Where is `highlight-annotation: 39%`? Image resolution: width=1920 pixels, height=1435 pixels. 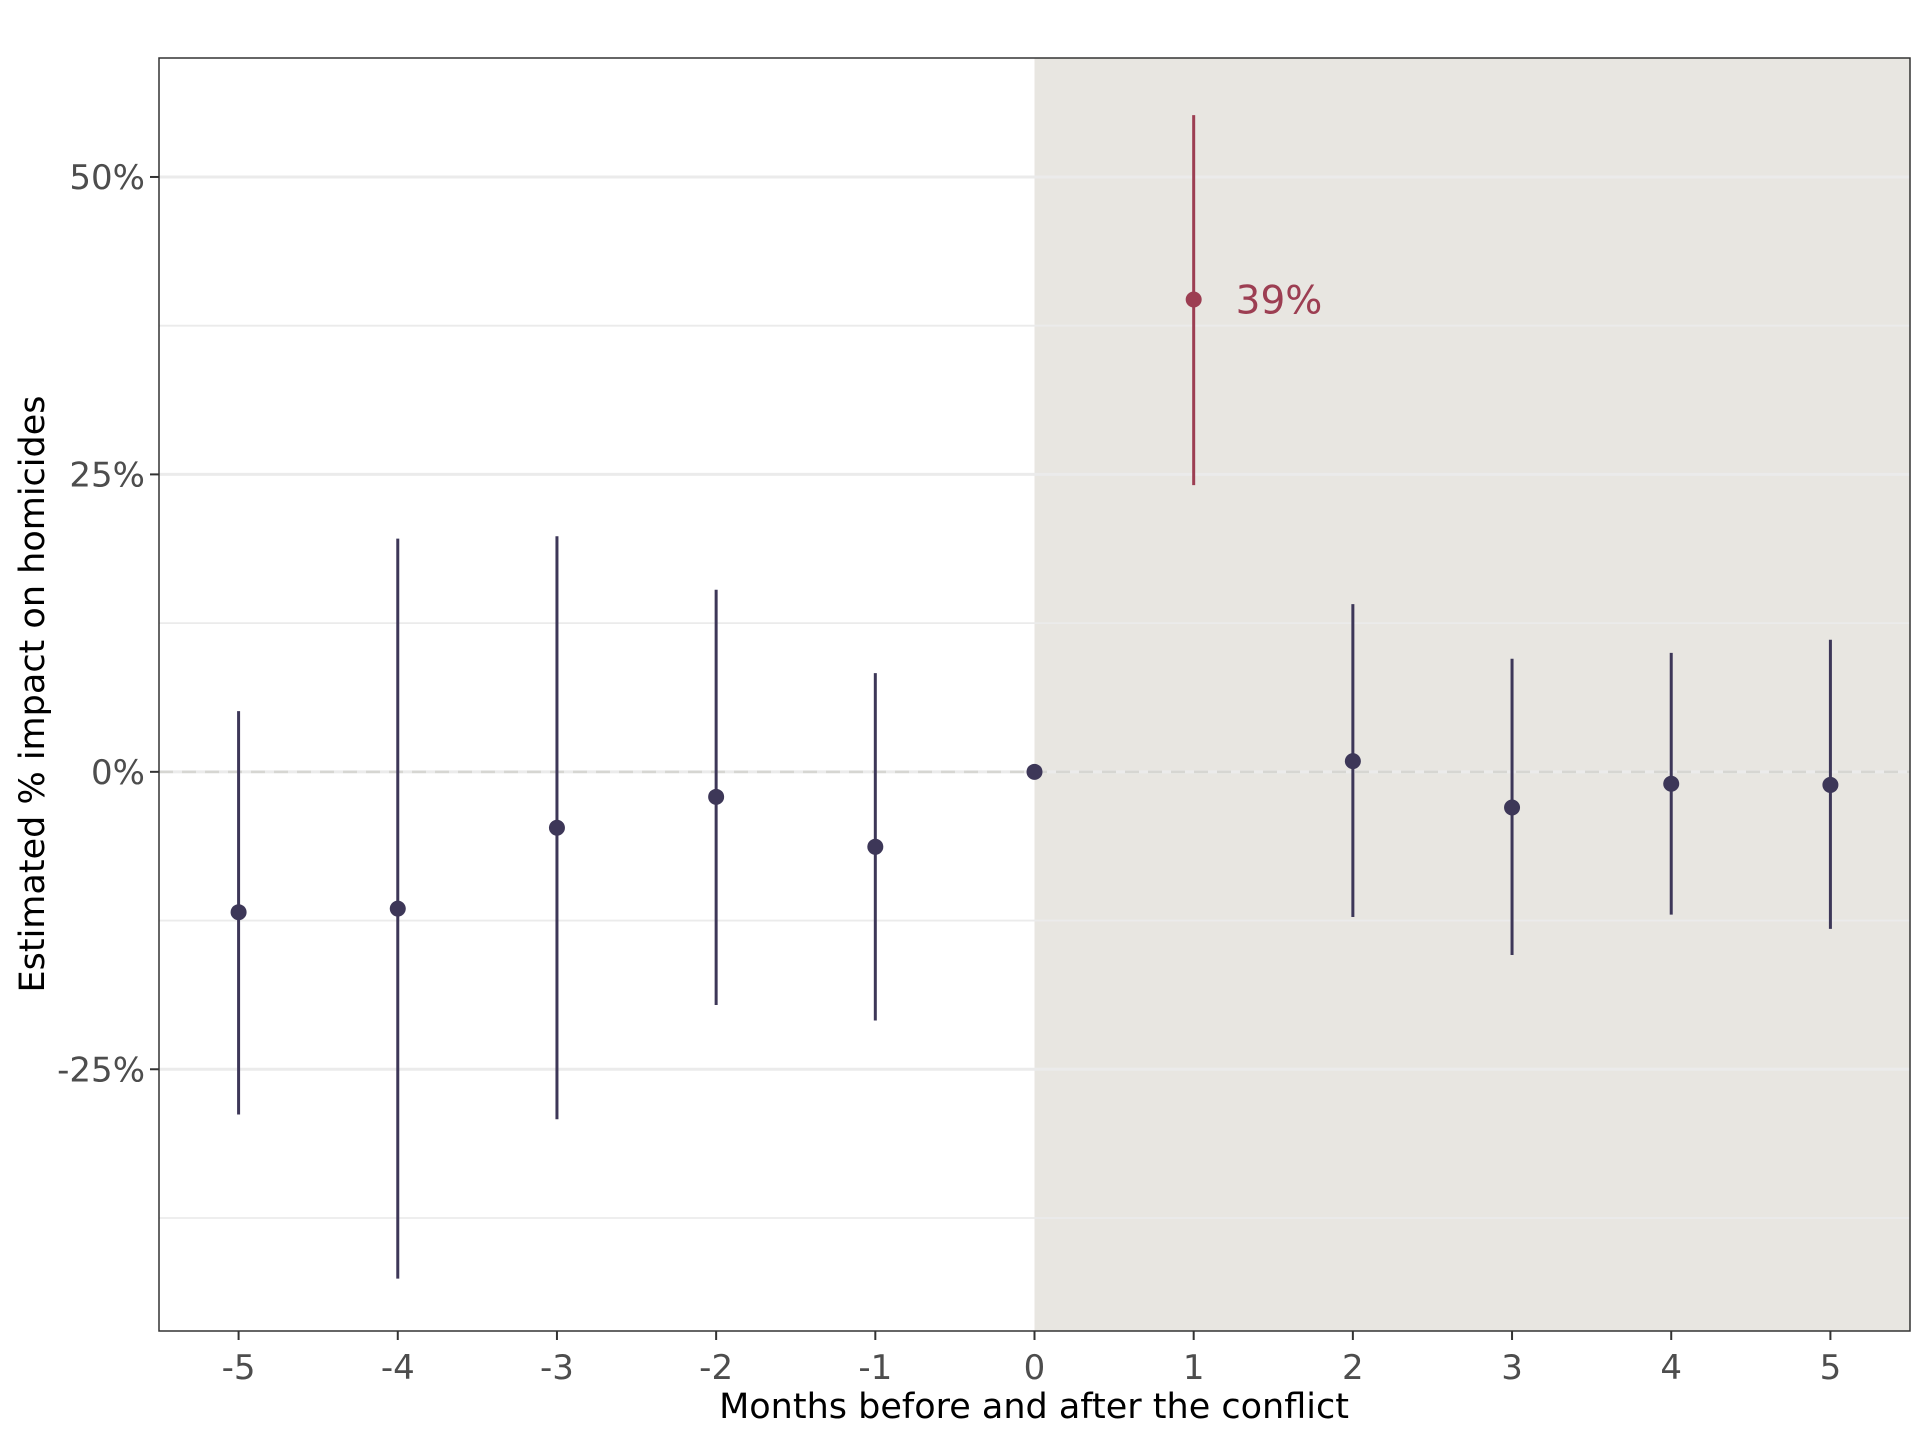
highlight-annotation: 39% is located at coordinates (1279, 301).